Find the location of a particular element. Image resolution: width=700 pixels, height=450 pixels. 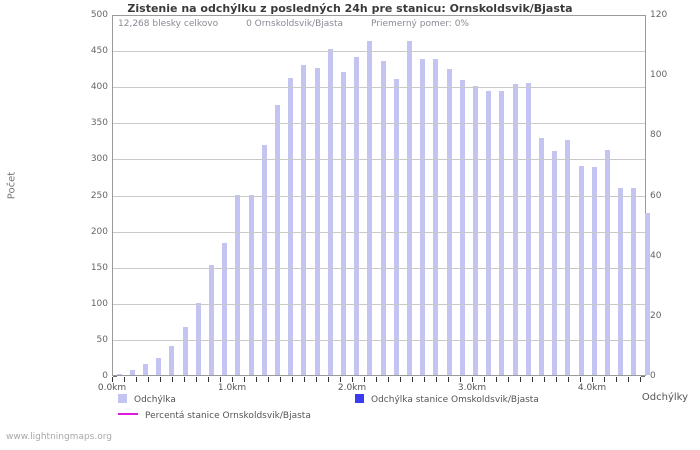

y-axis-right-tick-label: 100 is located at coordinates (659, 75).